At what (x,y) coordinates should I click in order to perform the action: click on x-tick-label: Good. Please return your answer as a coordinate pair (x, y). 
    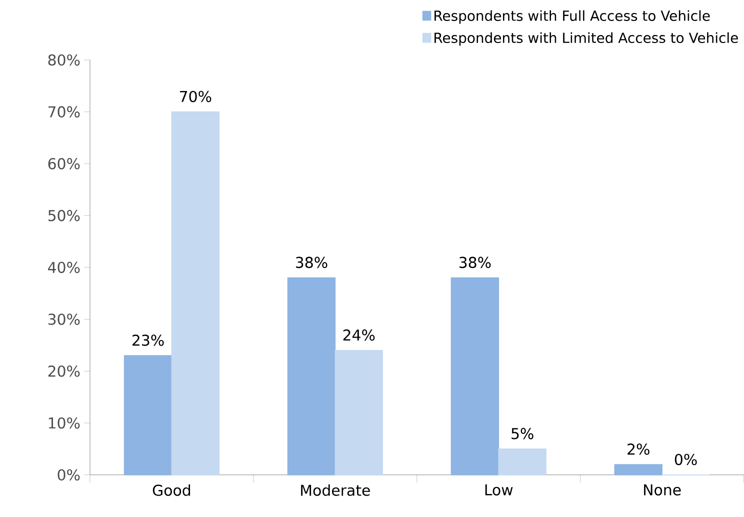
    Looking at the image, I should click on (171, 490).